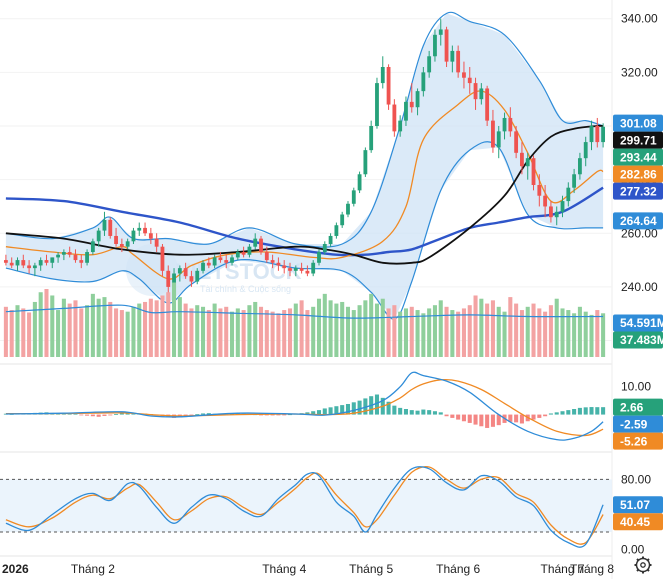  I want to click on macd-badge: 2.66, so click(638, 407).